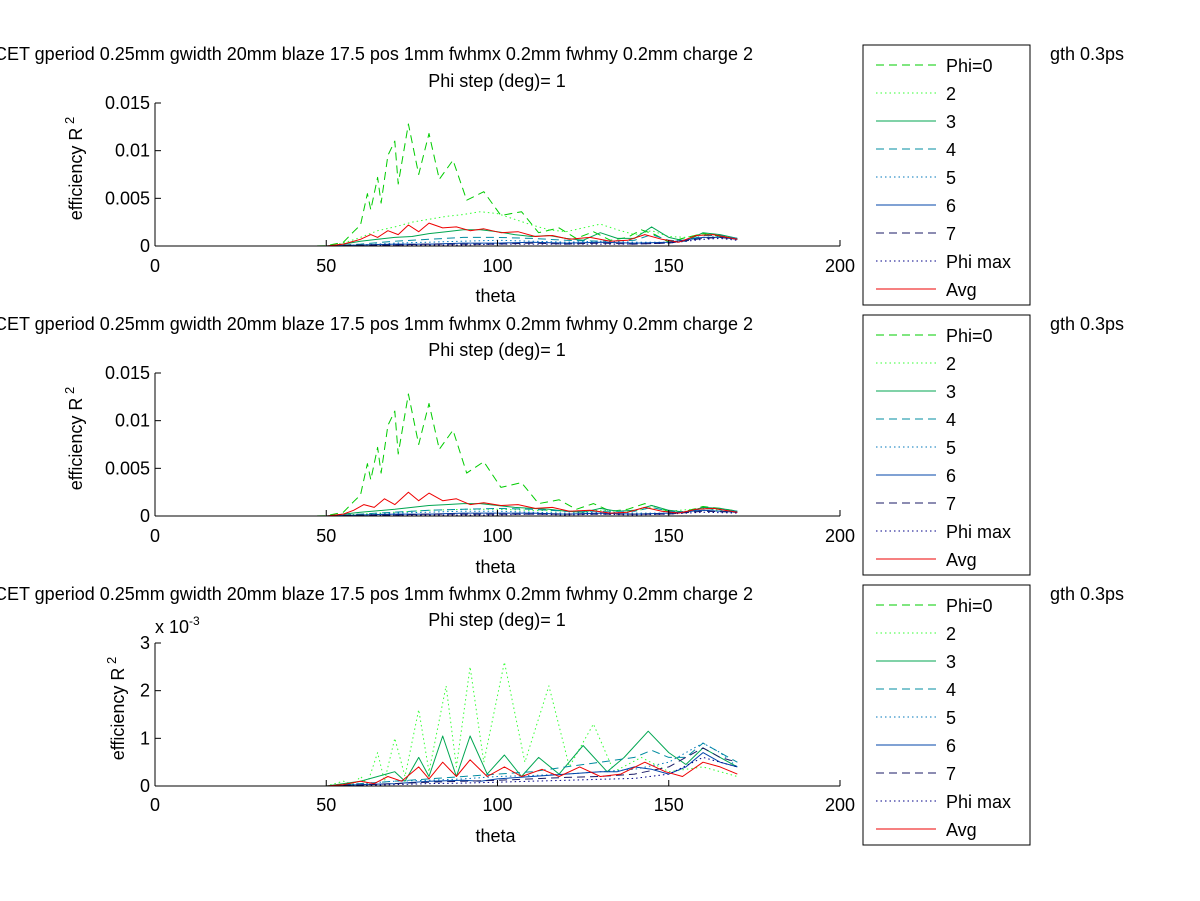 The image size is (1200, 901). Describe the element at coordinates (177, 625) in the screenshot. I see `y-exponent-label: x 10-3` at that location.